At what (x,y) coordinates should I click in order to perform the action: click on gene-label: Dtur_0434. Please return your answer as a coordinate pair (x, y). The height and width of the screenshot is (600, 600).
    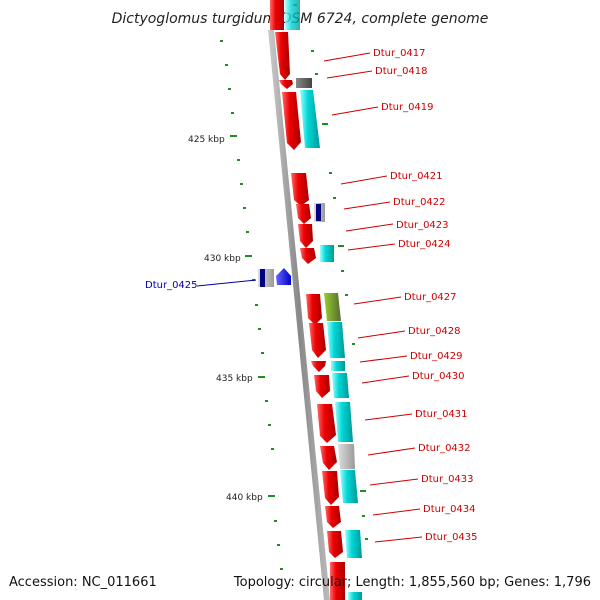
    Looking at the image, I should click on (449, 509).